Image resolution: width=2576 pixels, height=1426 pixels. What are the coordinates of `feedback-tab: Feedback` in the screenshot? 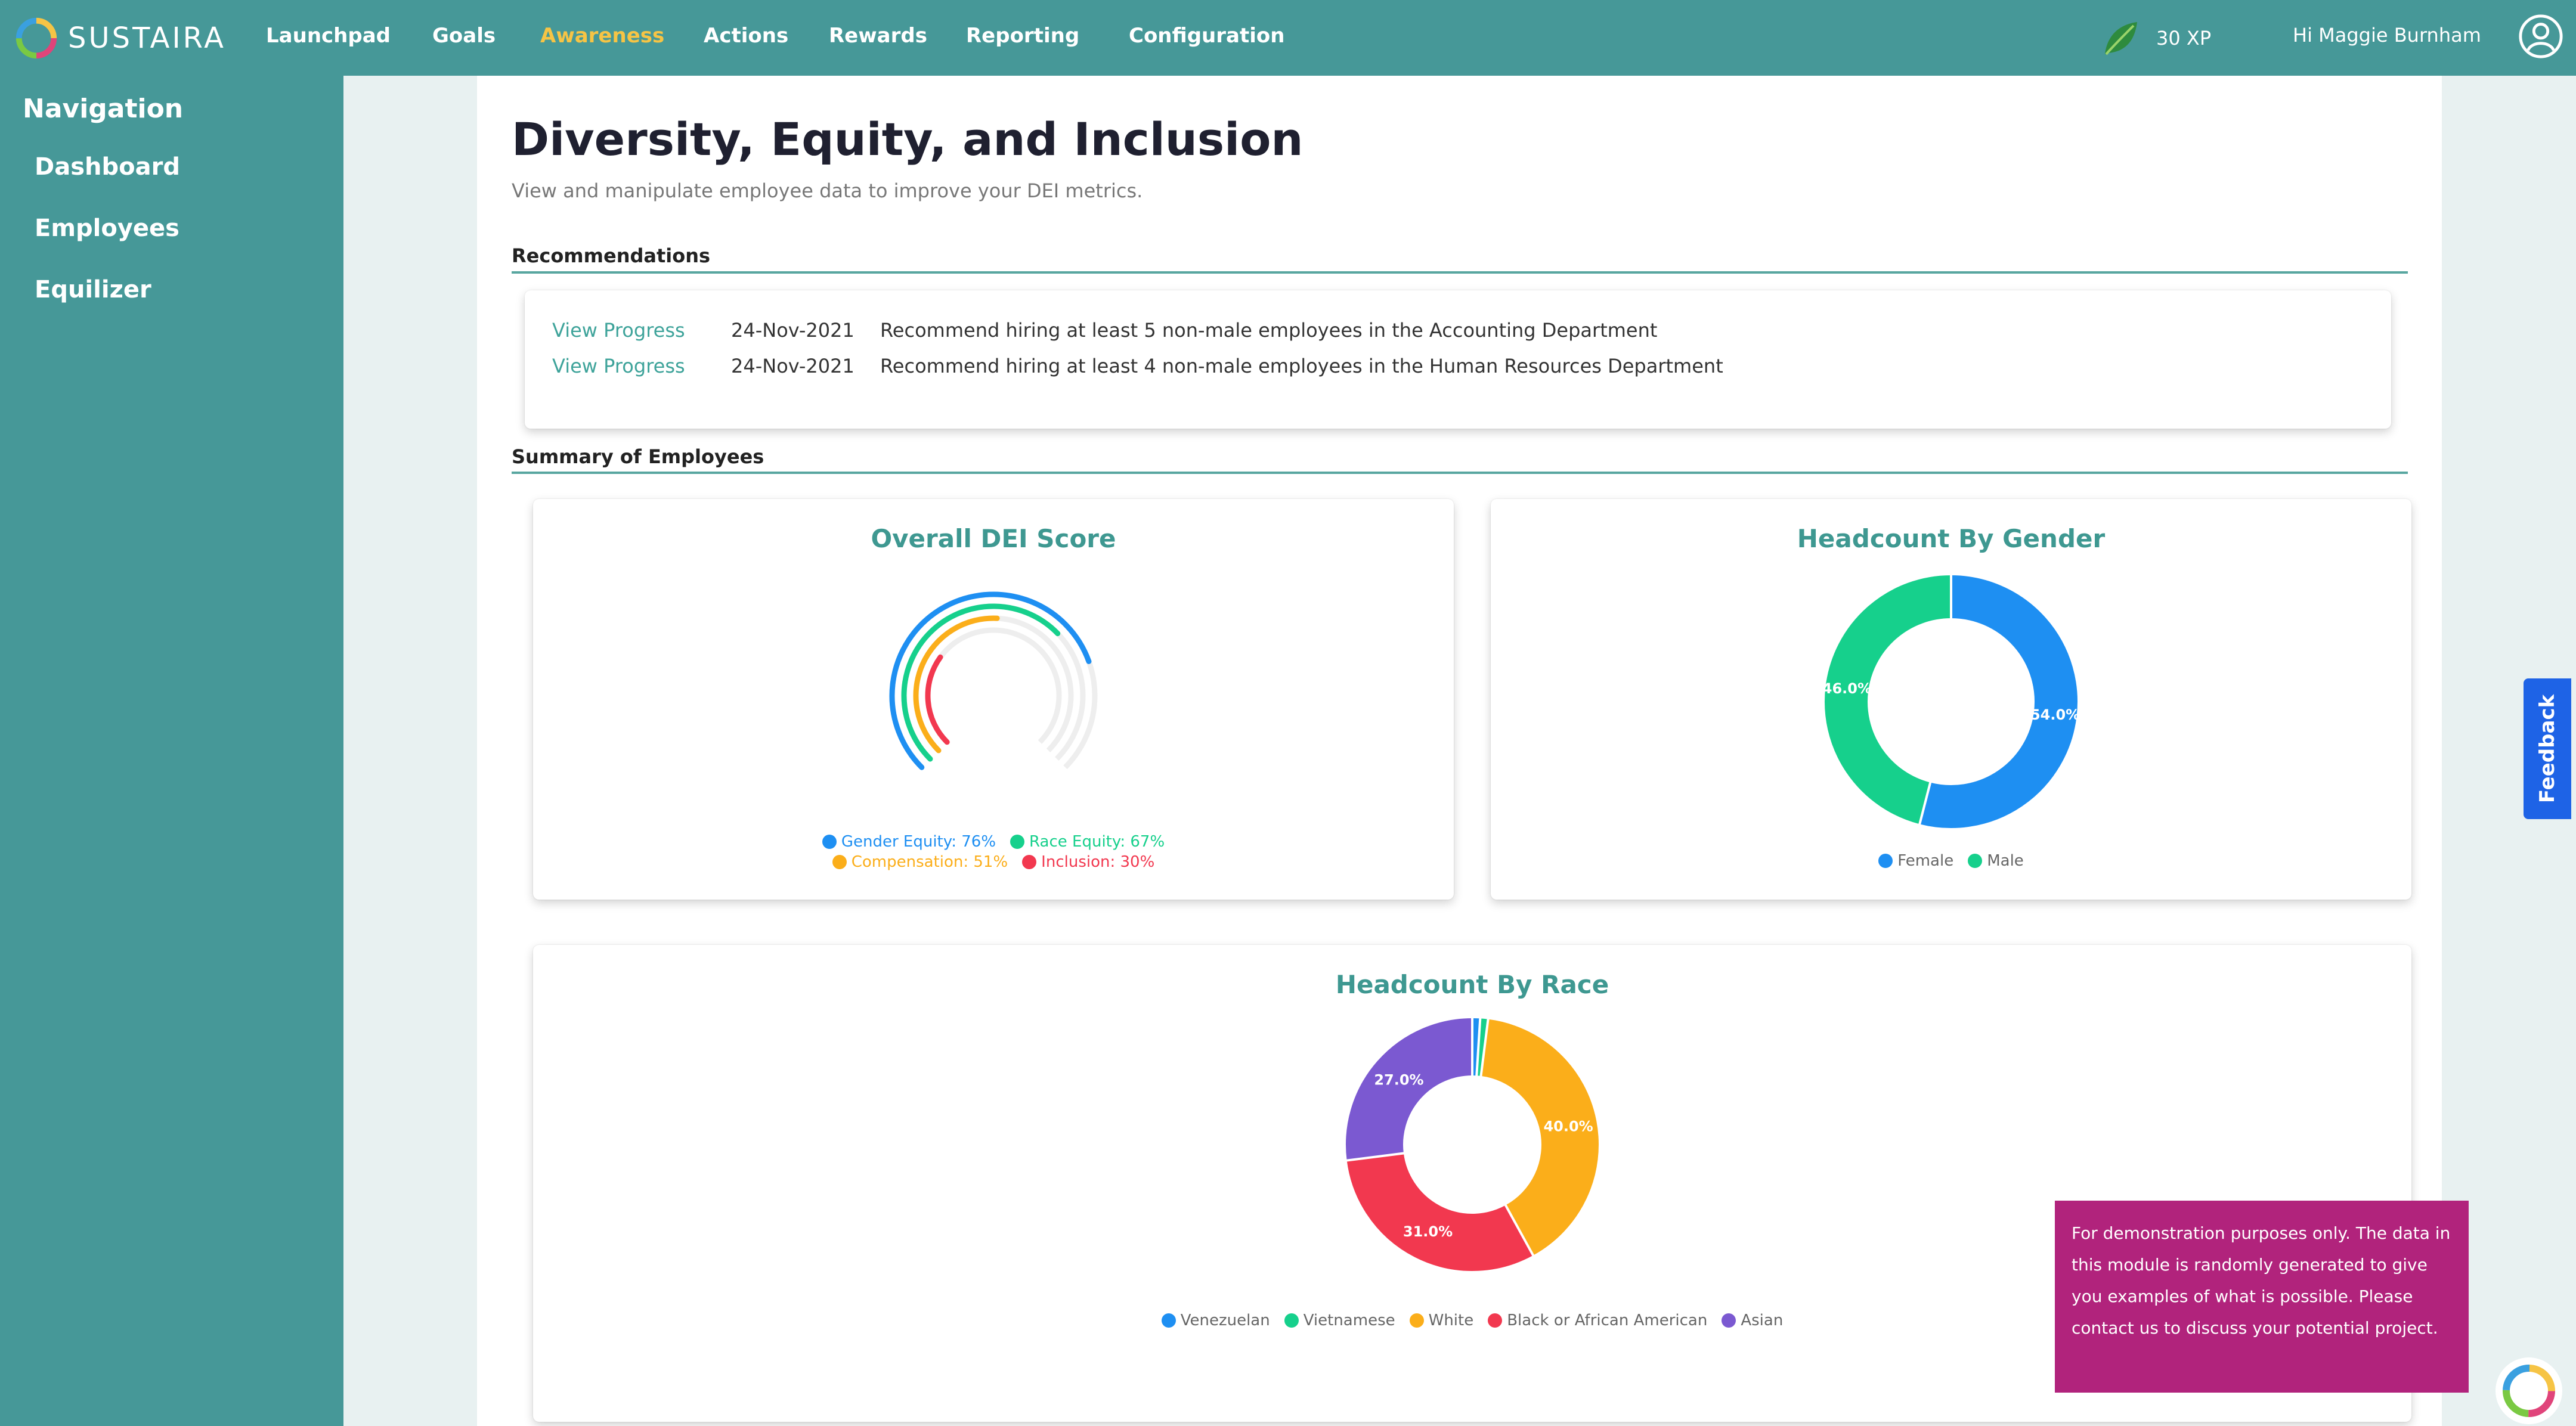 It's located at (2547, 748).